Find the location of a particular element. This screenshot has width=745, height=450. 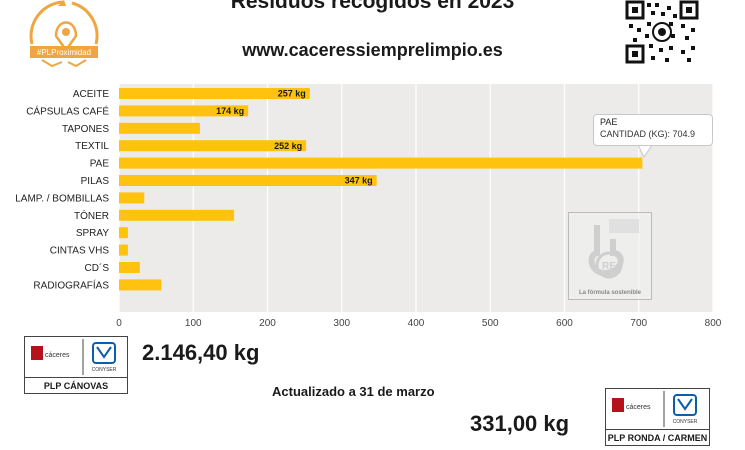

x-tick-label: 400 is located at coordinates (416, 323).